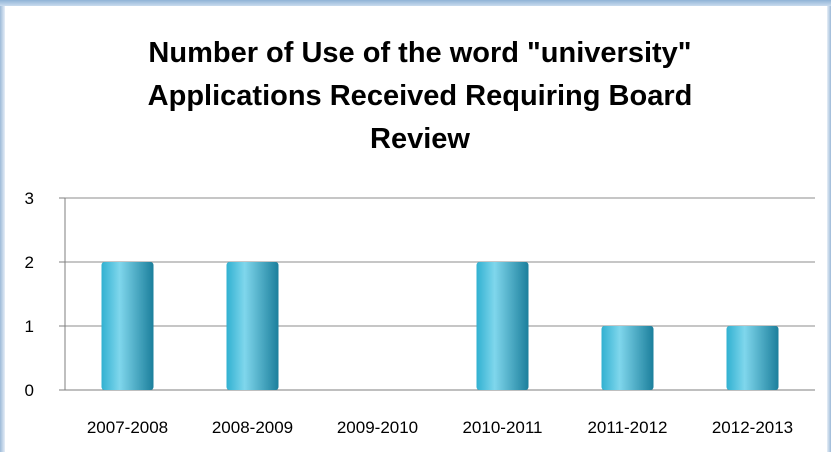  What do you see at coordinates (252, 427) in the screenshot?
I see `x-tick-label: 2008-2009` at bounding box center [252, 427].